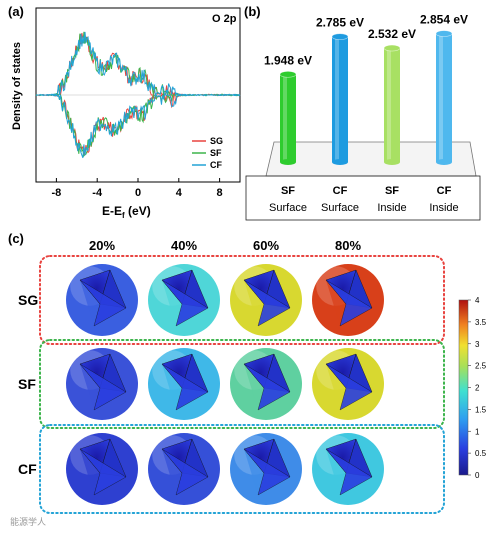  What do you see at coordinates (138, 193) in the screenshot?
I see `x-tick-label: 0` at bounding box center [138, 193].